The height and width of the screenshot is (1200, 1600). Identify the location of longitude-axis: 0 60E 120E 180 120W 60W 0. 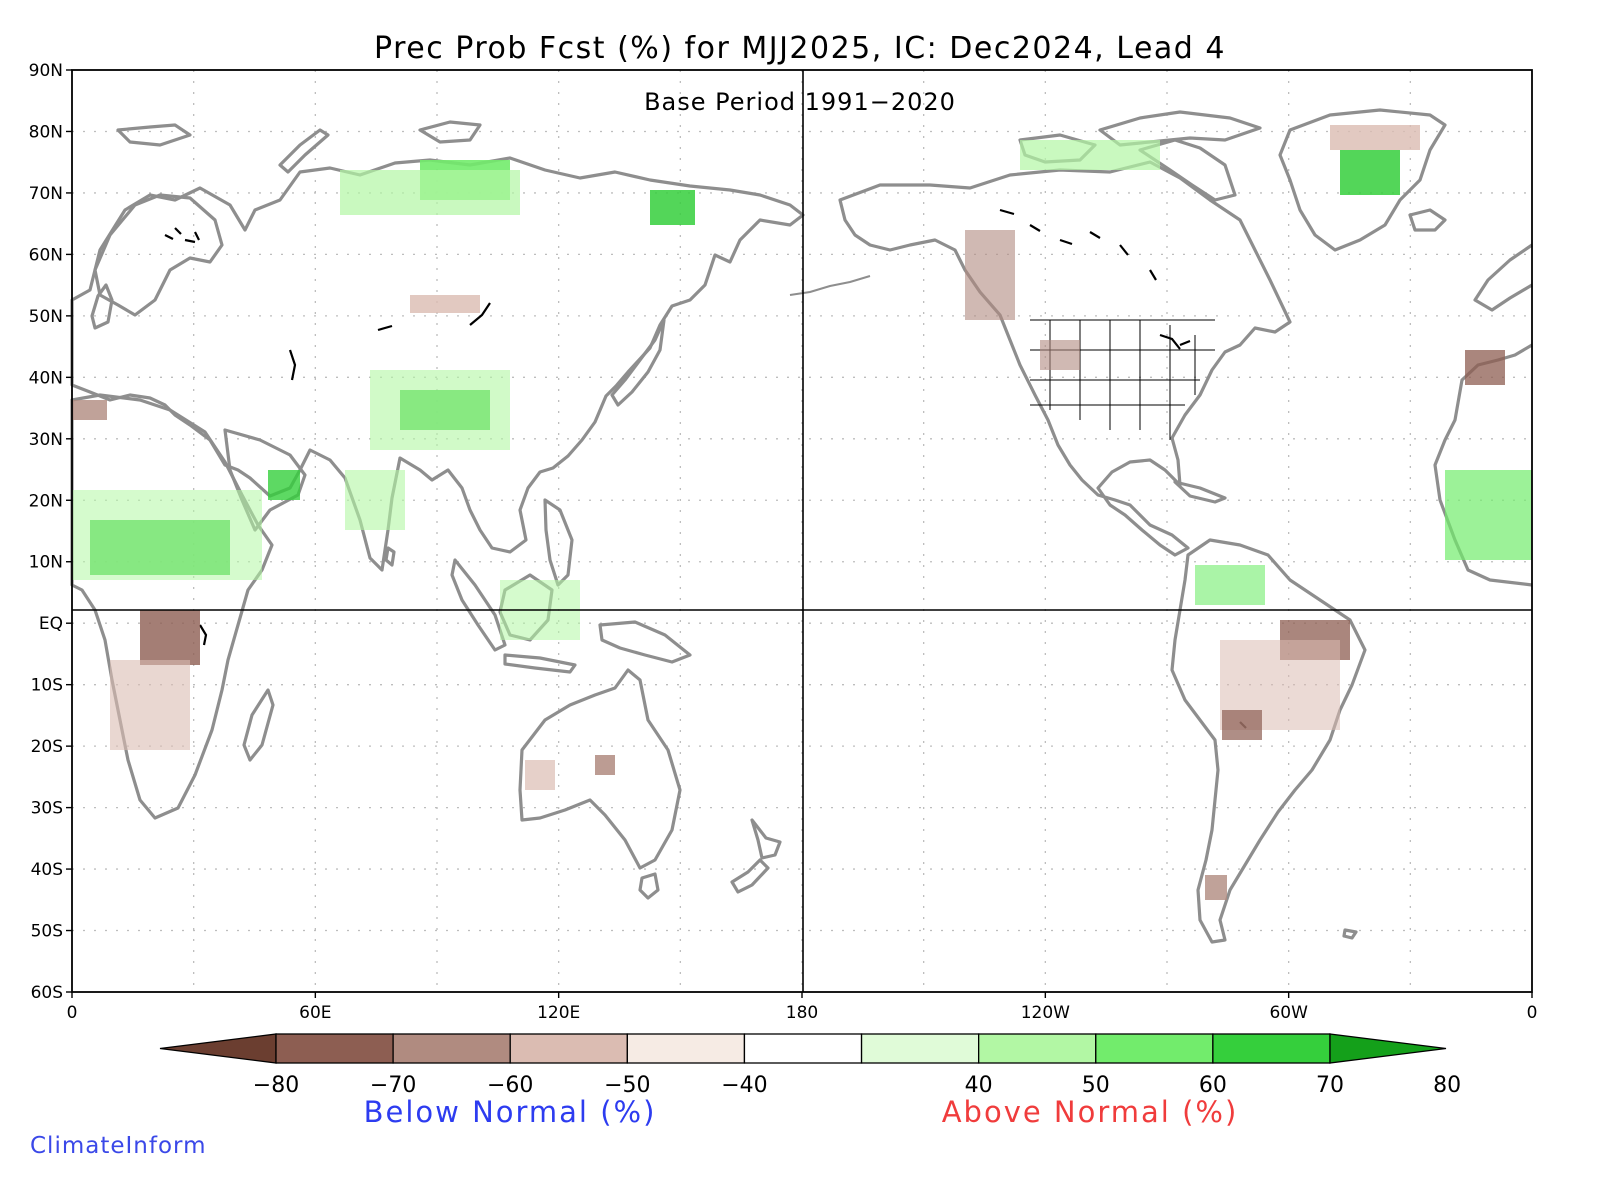
(802, 1007).